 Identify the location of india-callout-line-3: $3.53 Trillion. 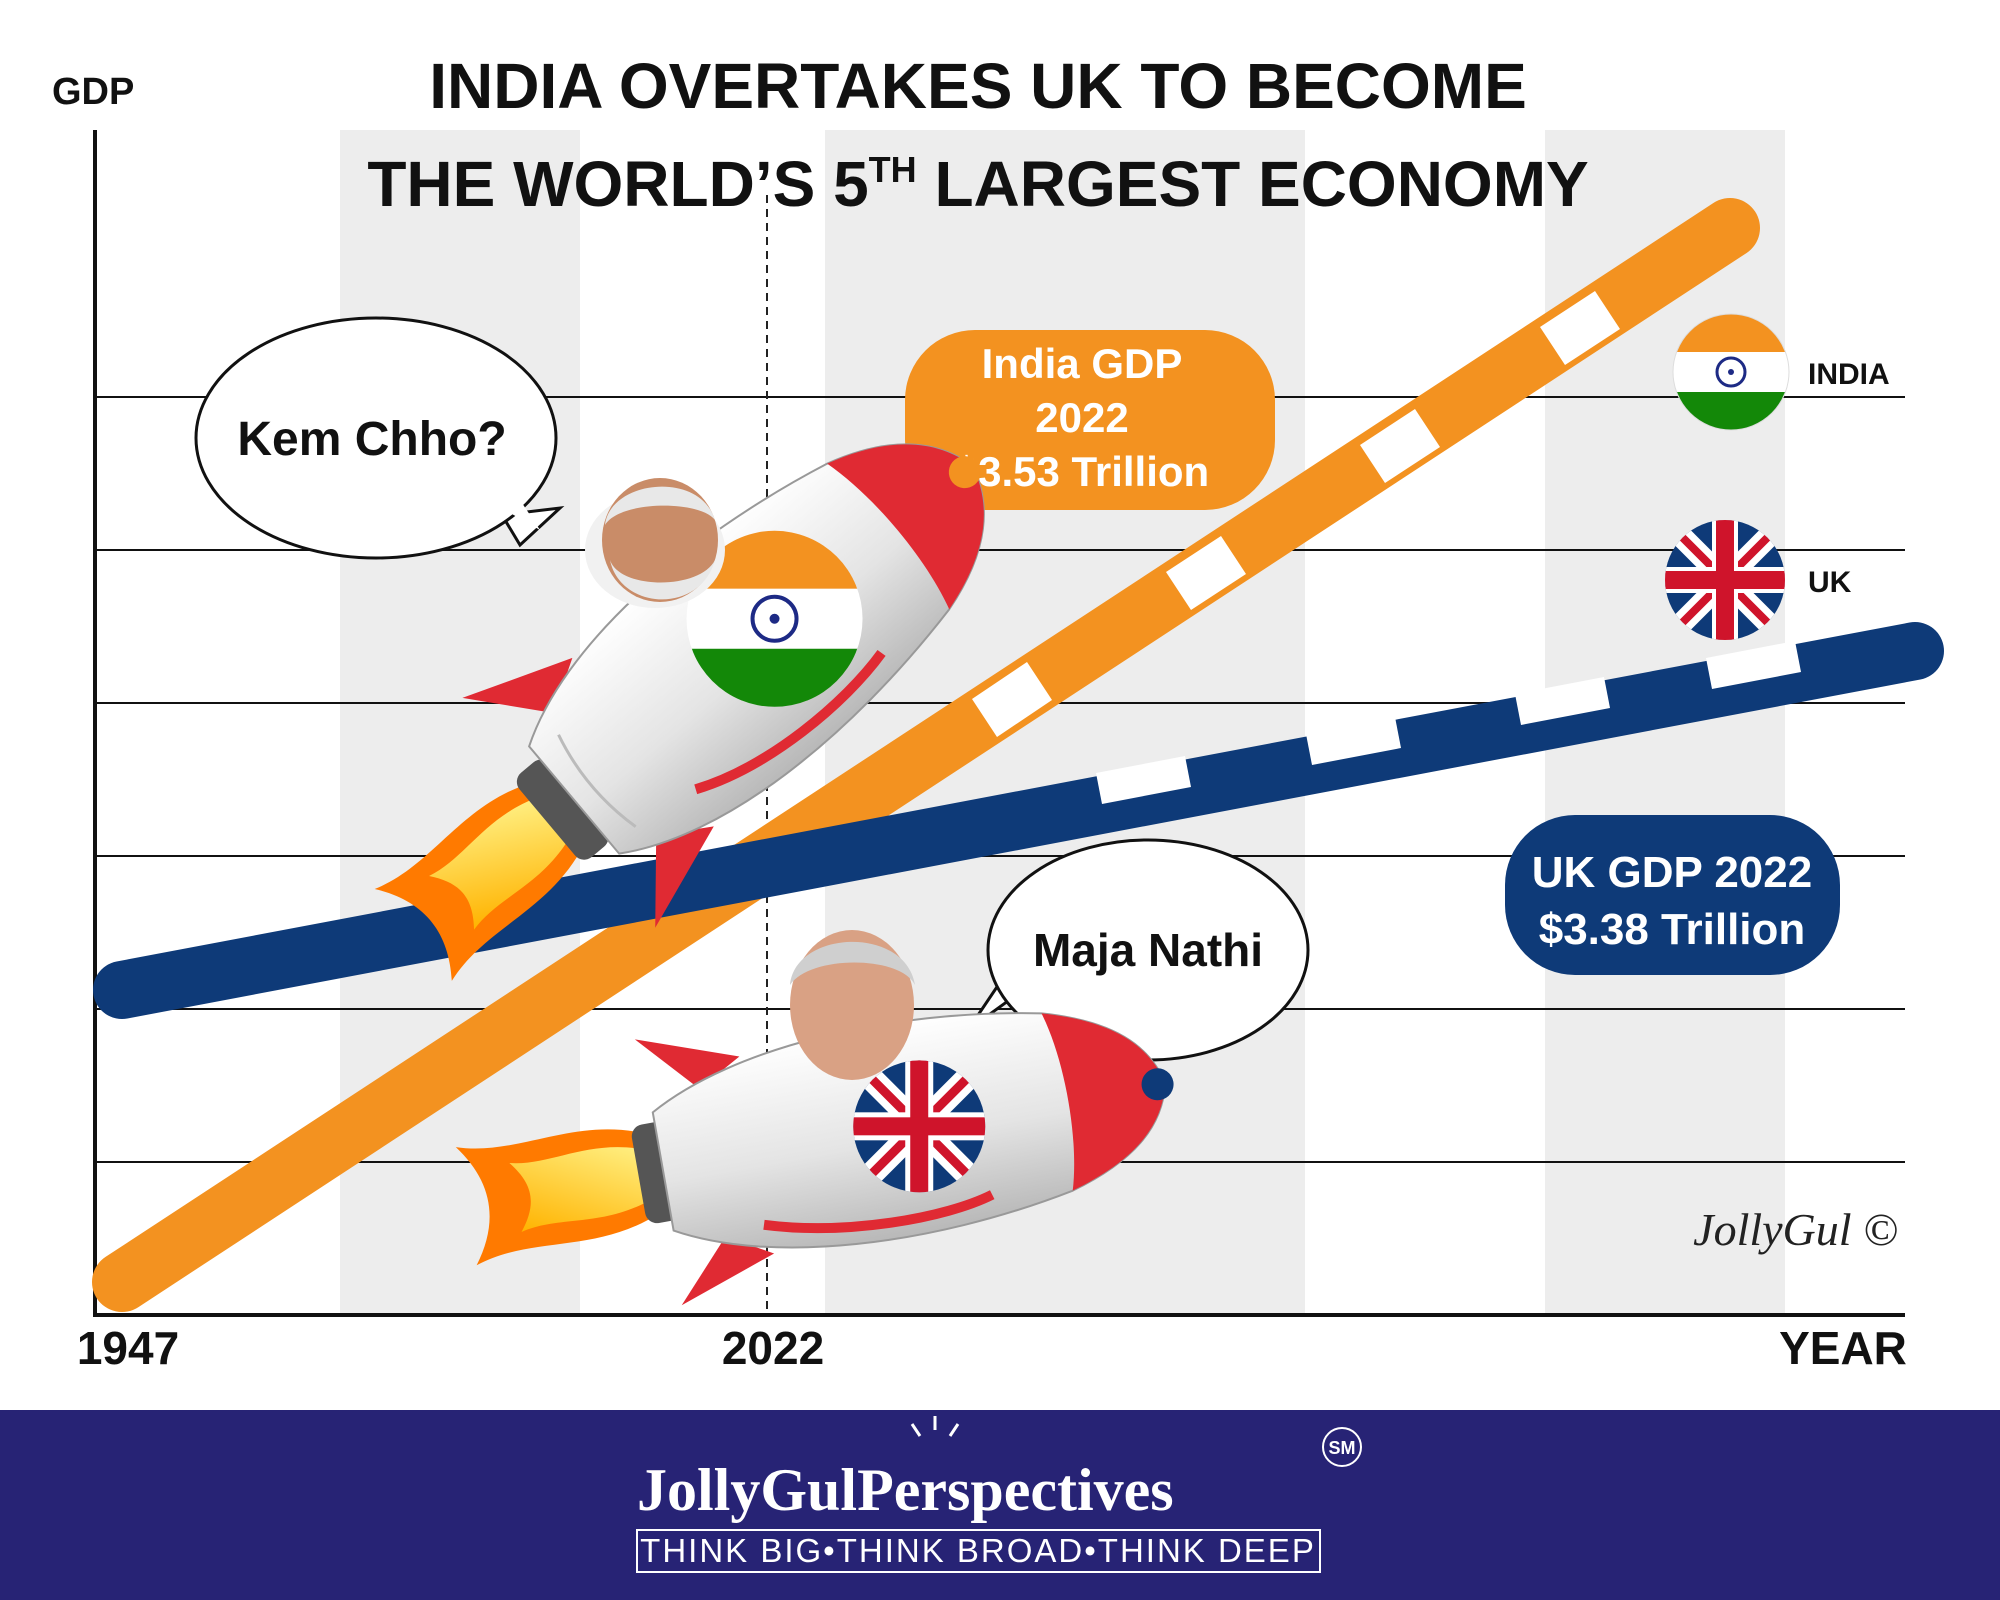
(1082, 471).